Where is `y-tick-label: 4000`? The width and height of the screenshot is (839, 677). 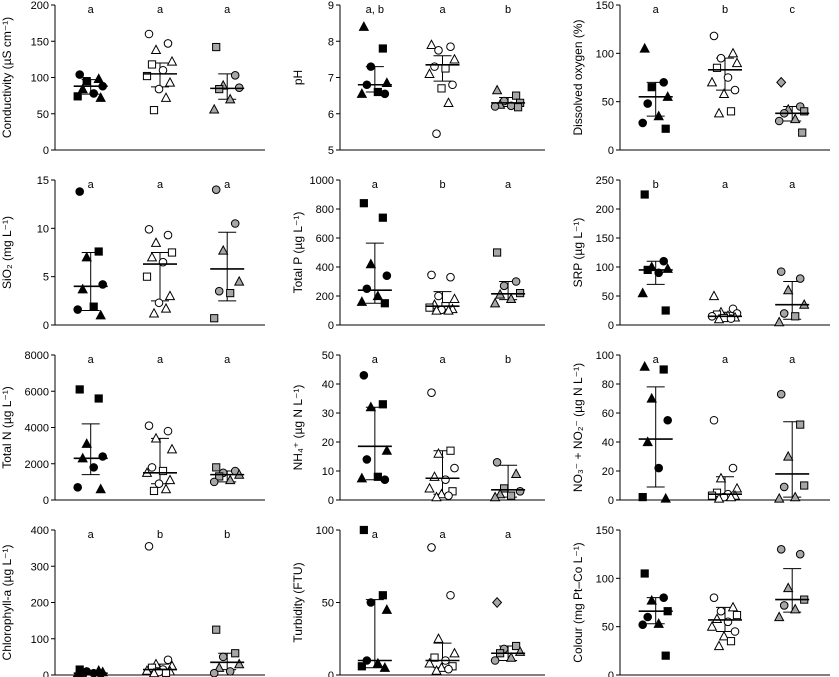
y-tick-label: 4000 is located at coordinates (37, 429).